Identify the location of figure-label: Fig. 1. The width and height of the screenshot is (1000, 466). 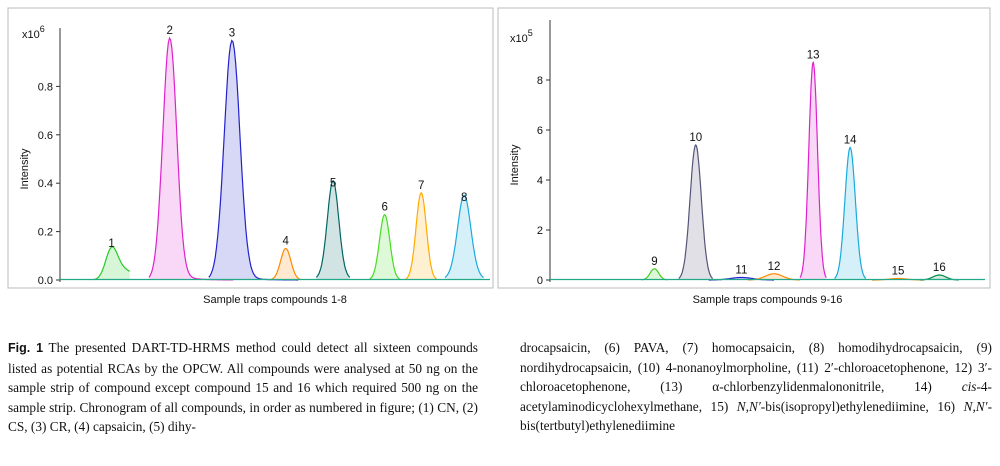
(26, 348).